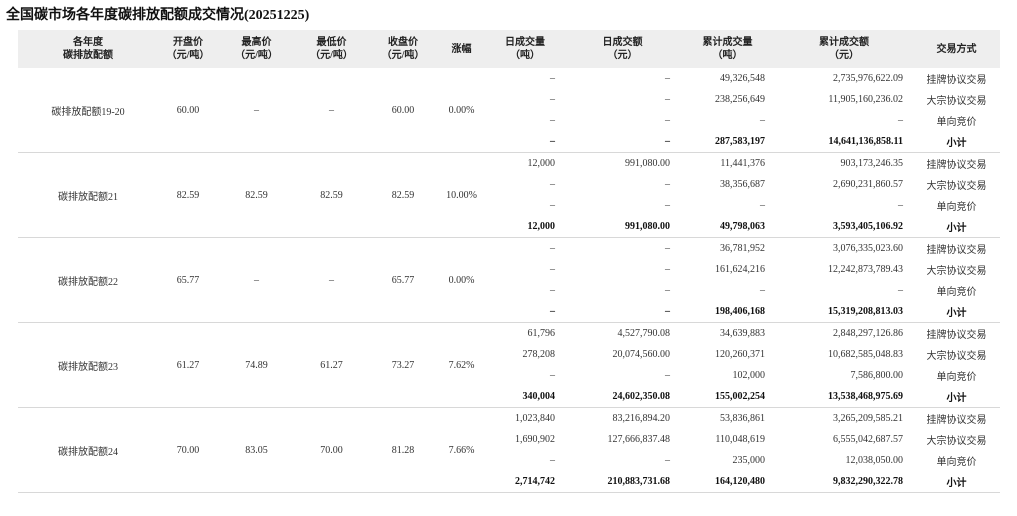 Image resolution: width=1017 pixels, height=516 pixels. What do you see at coordinates (541, 163) in the screenshot?
I see `amount-cell: 12,000` at bounding box center [541, 163].